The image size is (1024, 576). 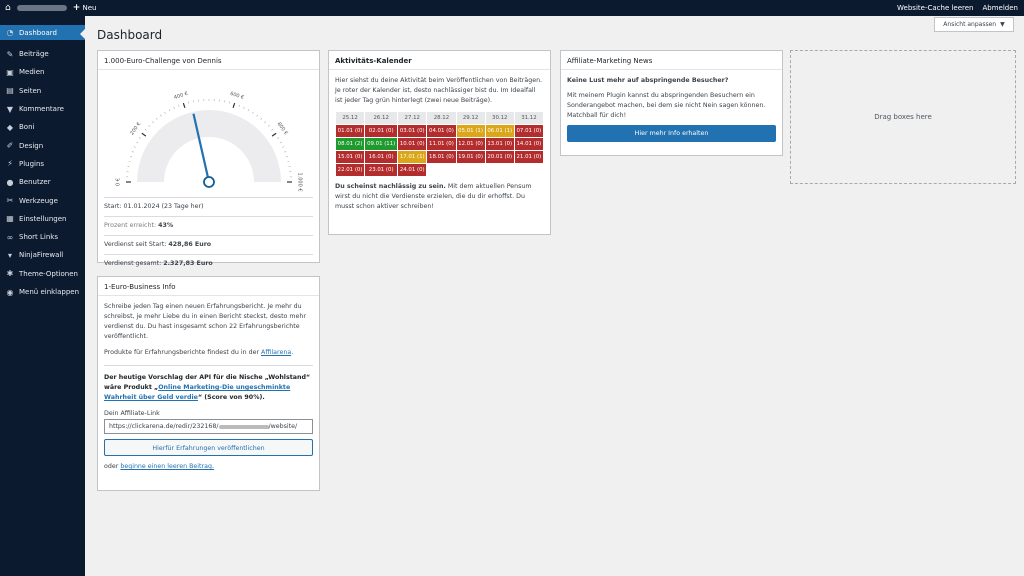 What do you see at coordinates (350, 157) in the screenshot?
I see `calendar-day: 15.01 (0)` at bounding box center [350, 157].